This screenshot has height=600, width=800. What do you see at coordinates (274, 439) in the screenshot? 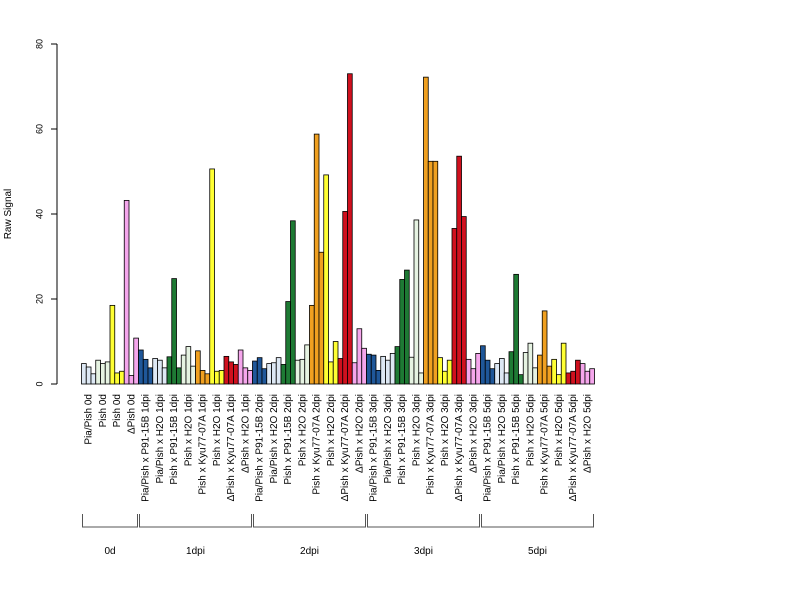
I see `x-tick-label: Pia/Pish x H2O 2dpi` at bounding box center [274, 439].